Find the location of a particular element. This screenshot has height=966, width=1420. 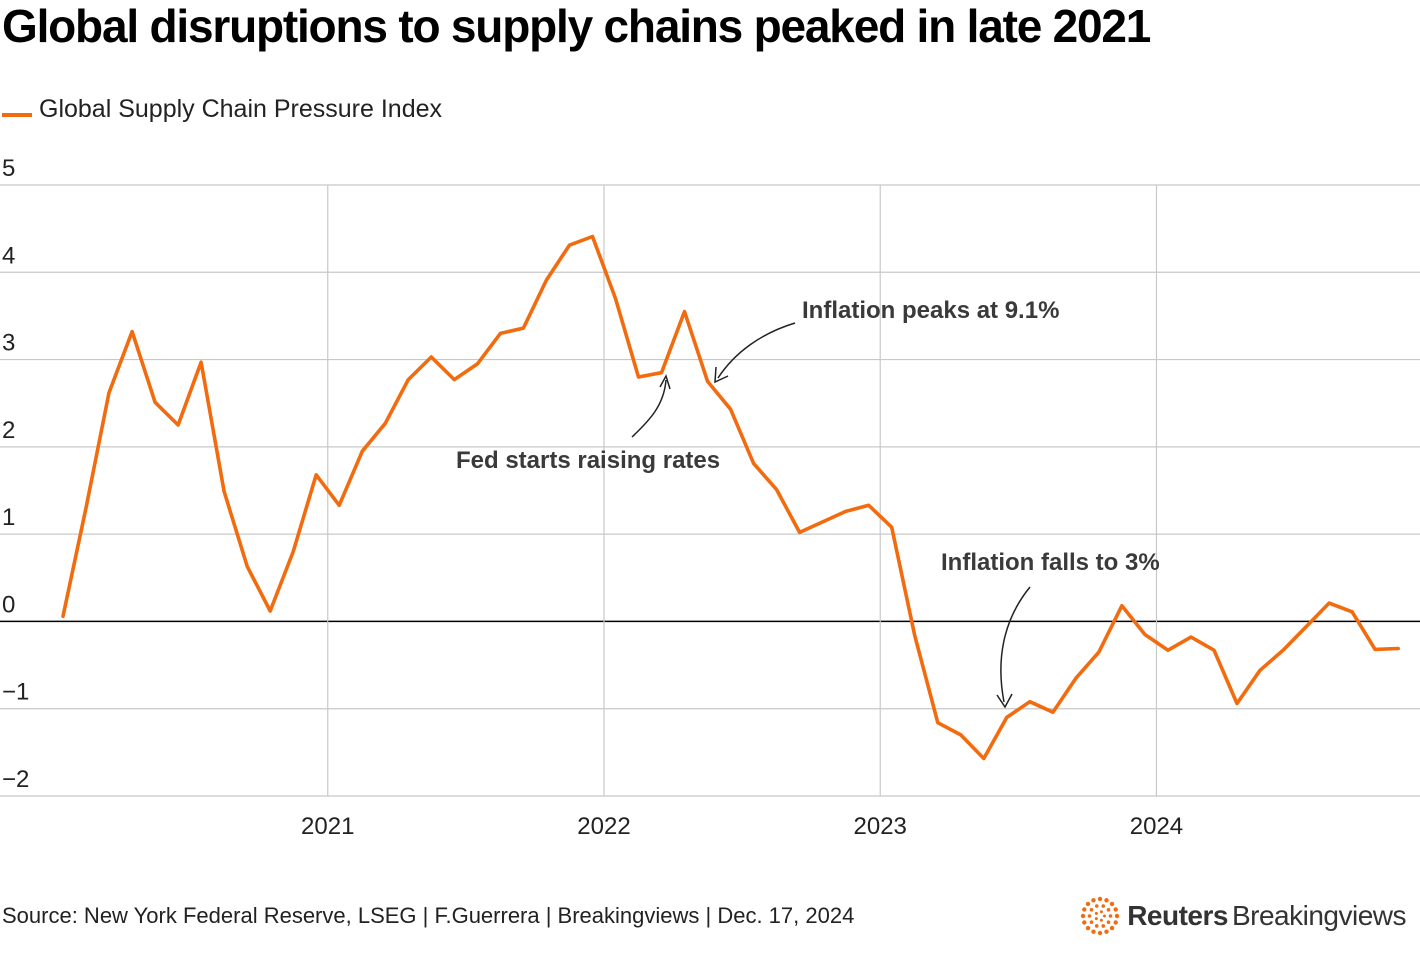

y-tick-label: −2 is located at coordinates (15, 779).